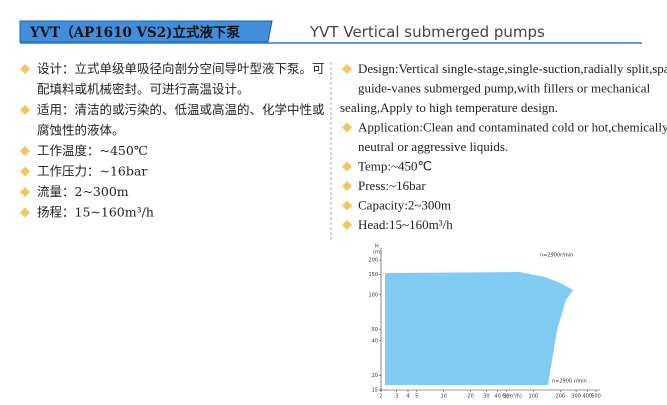 The height and width of the screenshot is (405, 667). Describe the element at coordinates (377, 253) in the screenshot. I see `y-axis-unit: (m)` at that location.